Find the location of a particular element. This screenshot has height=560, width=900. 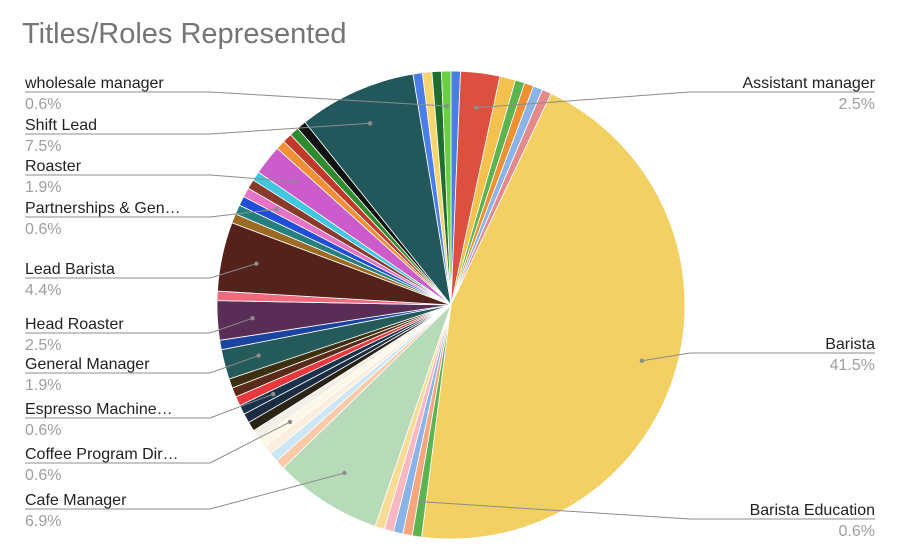

slice-label-barista: Barista is located at coordinates (850, 344).